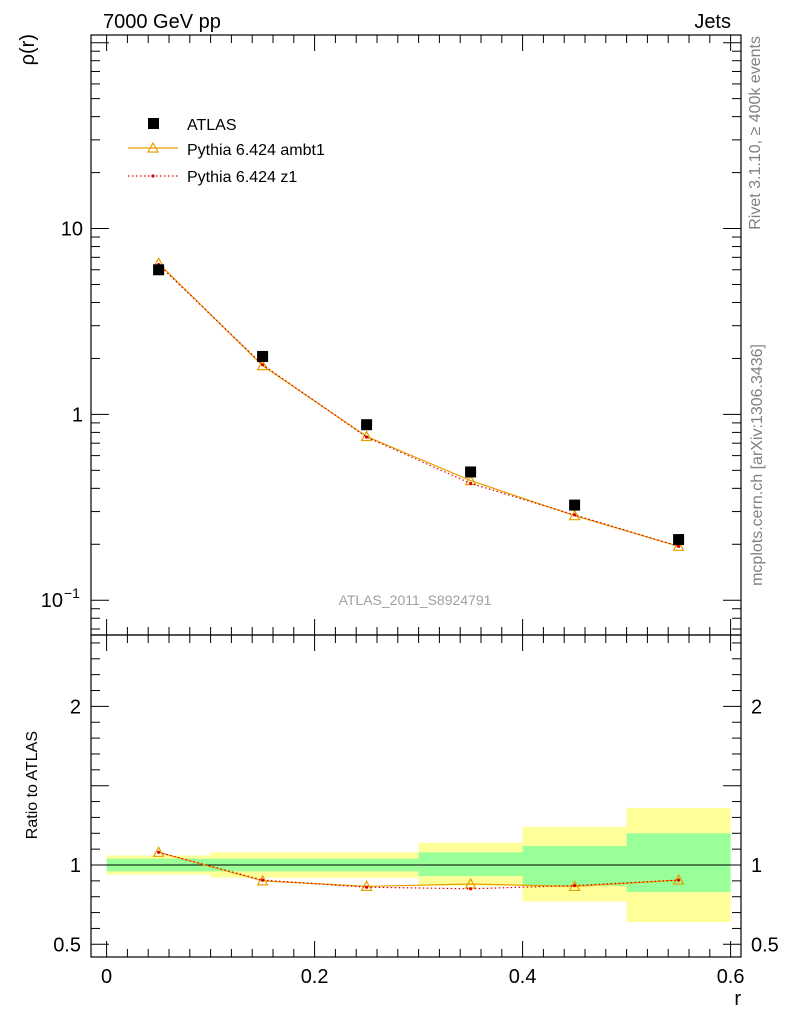 The height and width of the screenshot is (1024, 786). What do you see at coordinates (737, 999) in the screenshot?
I see `x-axis-label: r` at bounding box center [737, 999].